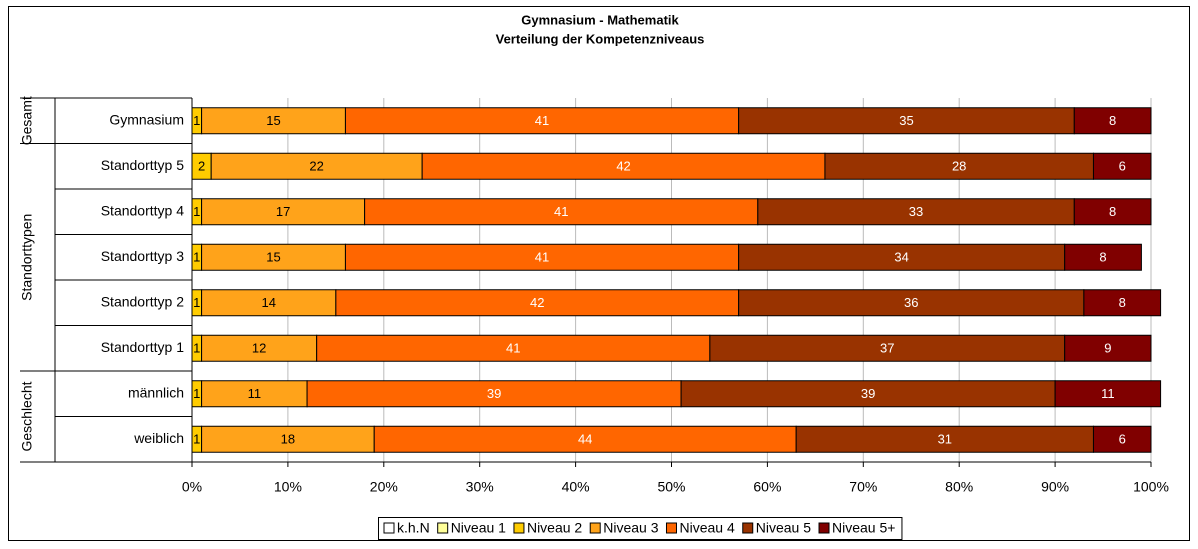  I want to click on data-label: 37, so click(887, 348).